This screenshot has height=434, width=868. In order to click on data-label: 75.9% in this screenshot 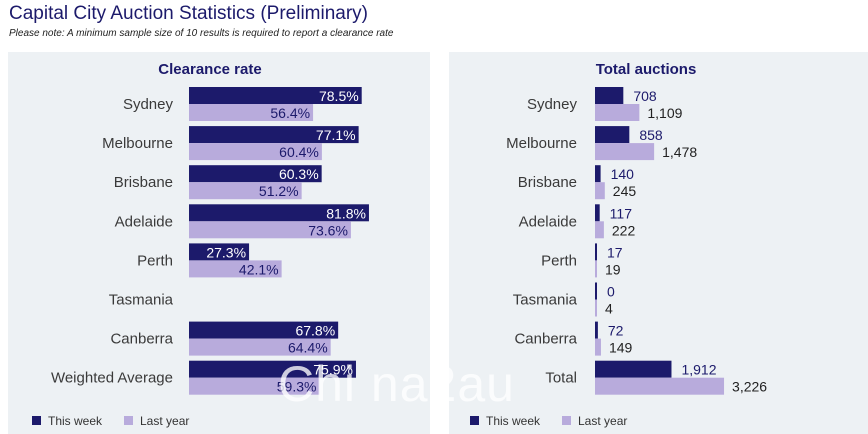, I will do `click(333, 370)`.